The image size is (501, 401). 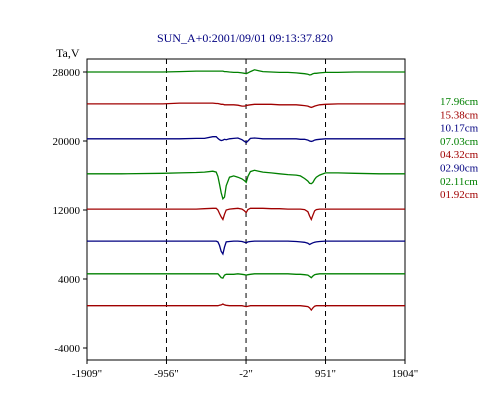 What do you see at coordinates (67, 349) in the screenshot?
I see `y-tick-label-4: -4000` at bounding box center [67, 349].